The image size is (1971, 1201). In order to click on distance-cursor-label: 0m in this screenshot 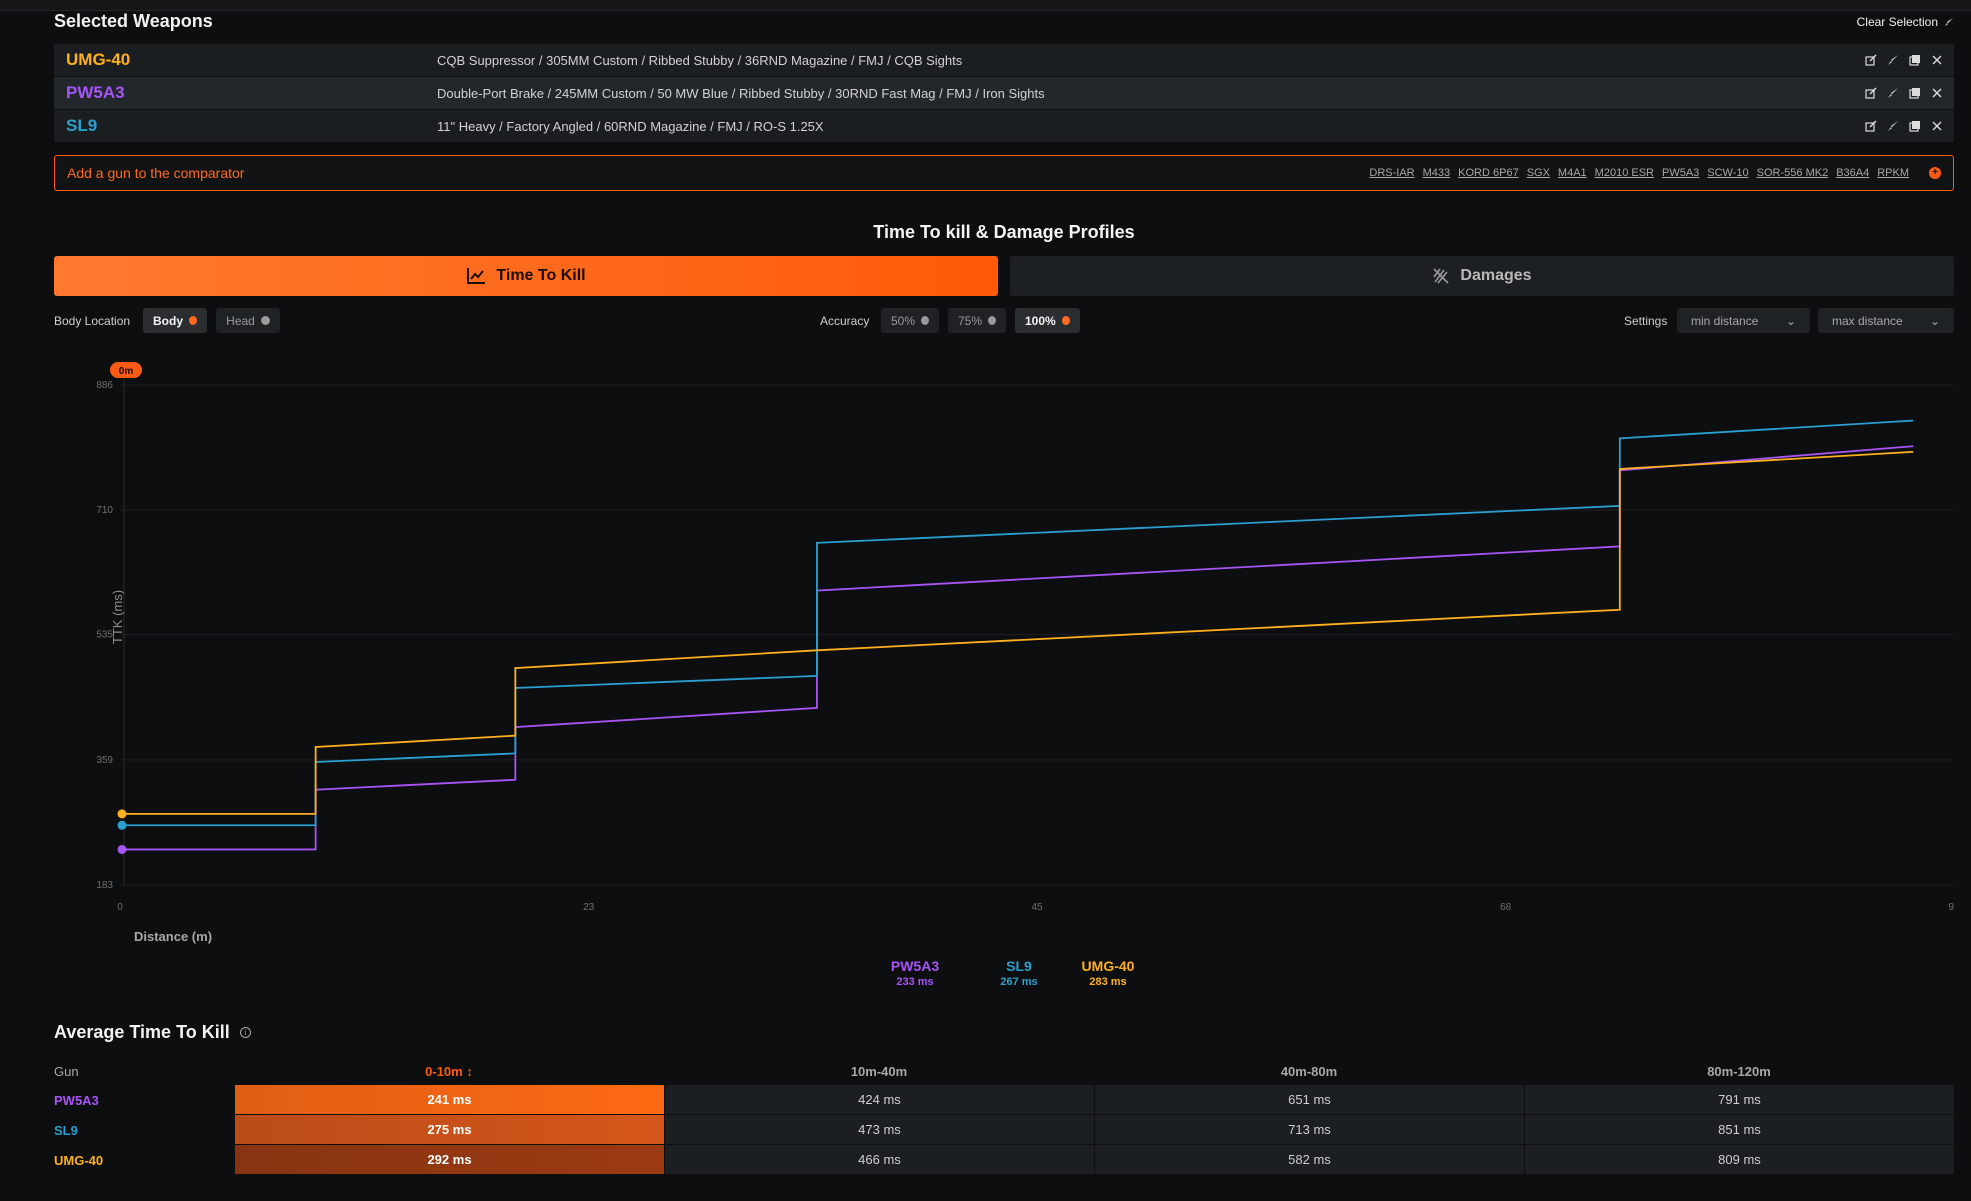, I will do `click(126, 371)`.